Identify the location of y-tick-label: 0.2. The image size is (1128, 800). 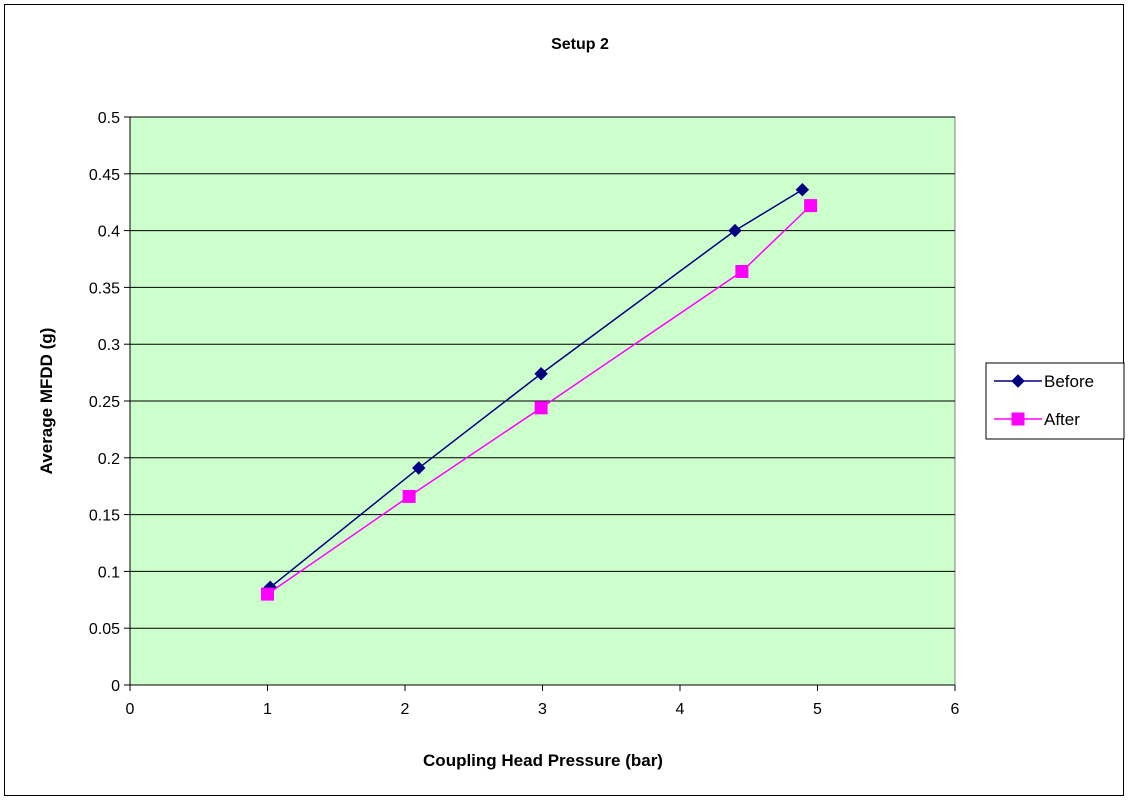
(109, 459).